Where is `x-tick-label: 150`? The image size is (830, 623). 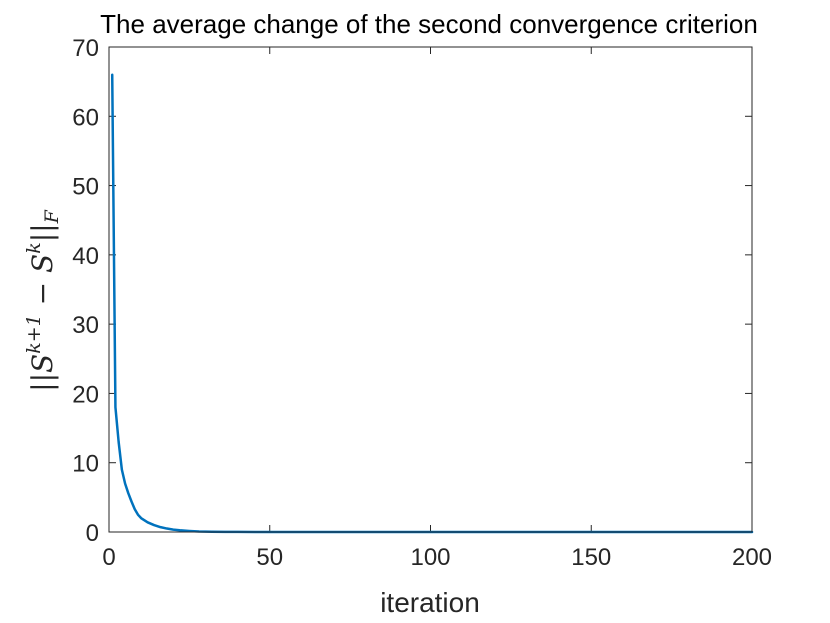
x-tick-label: 150 is located at coordinates (591, 557).